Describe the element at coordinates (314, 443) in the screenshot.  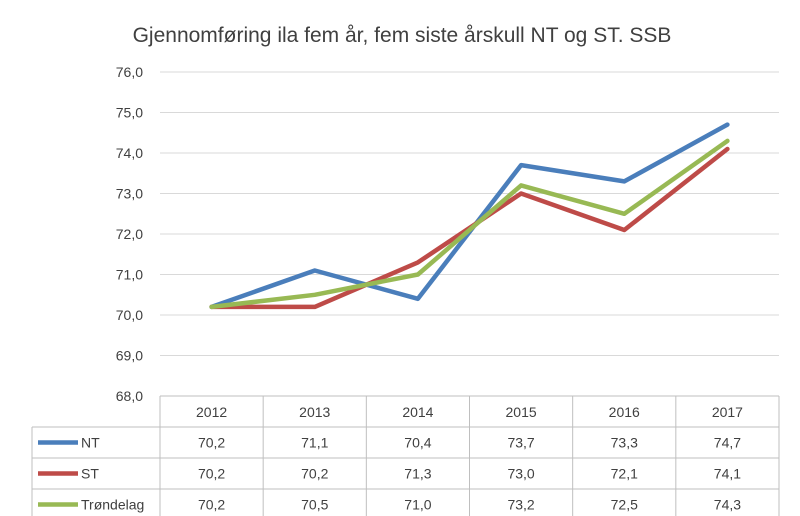
I see `table-value: 71,1` at that location.